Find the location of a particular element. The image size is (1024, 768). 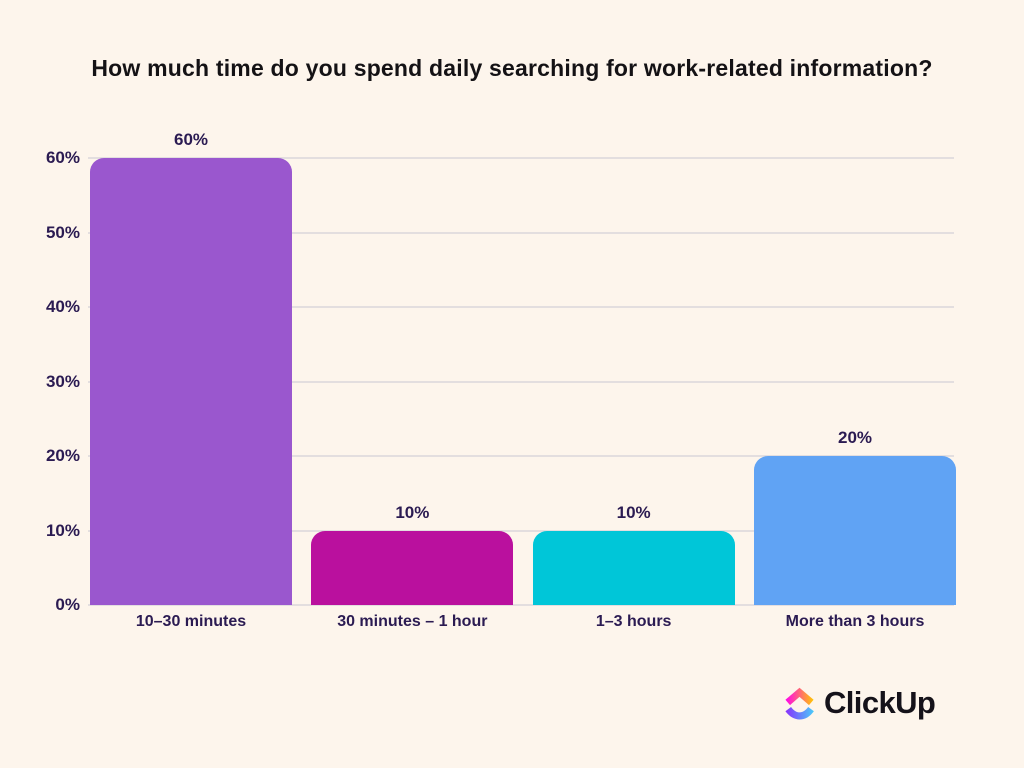

x-axis-category-label-1: 10–30 minutes is located at coordinates (191, 621).